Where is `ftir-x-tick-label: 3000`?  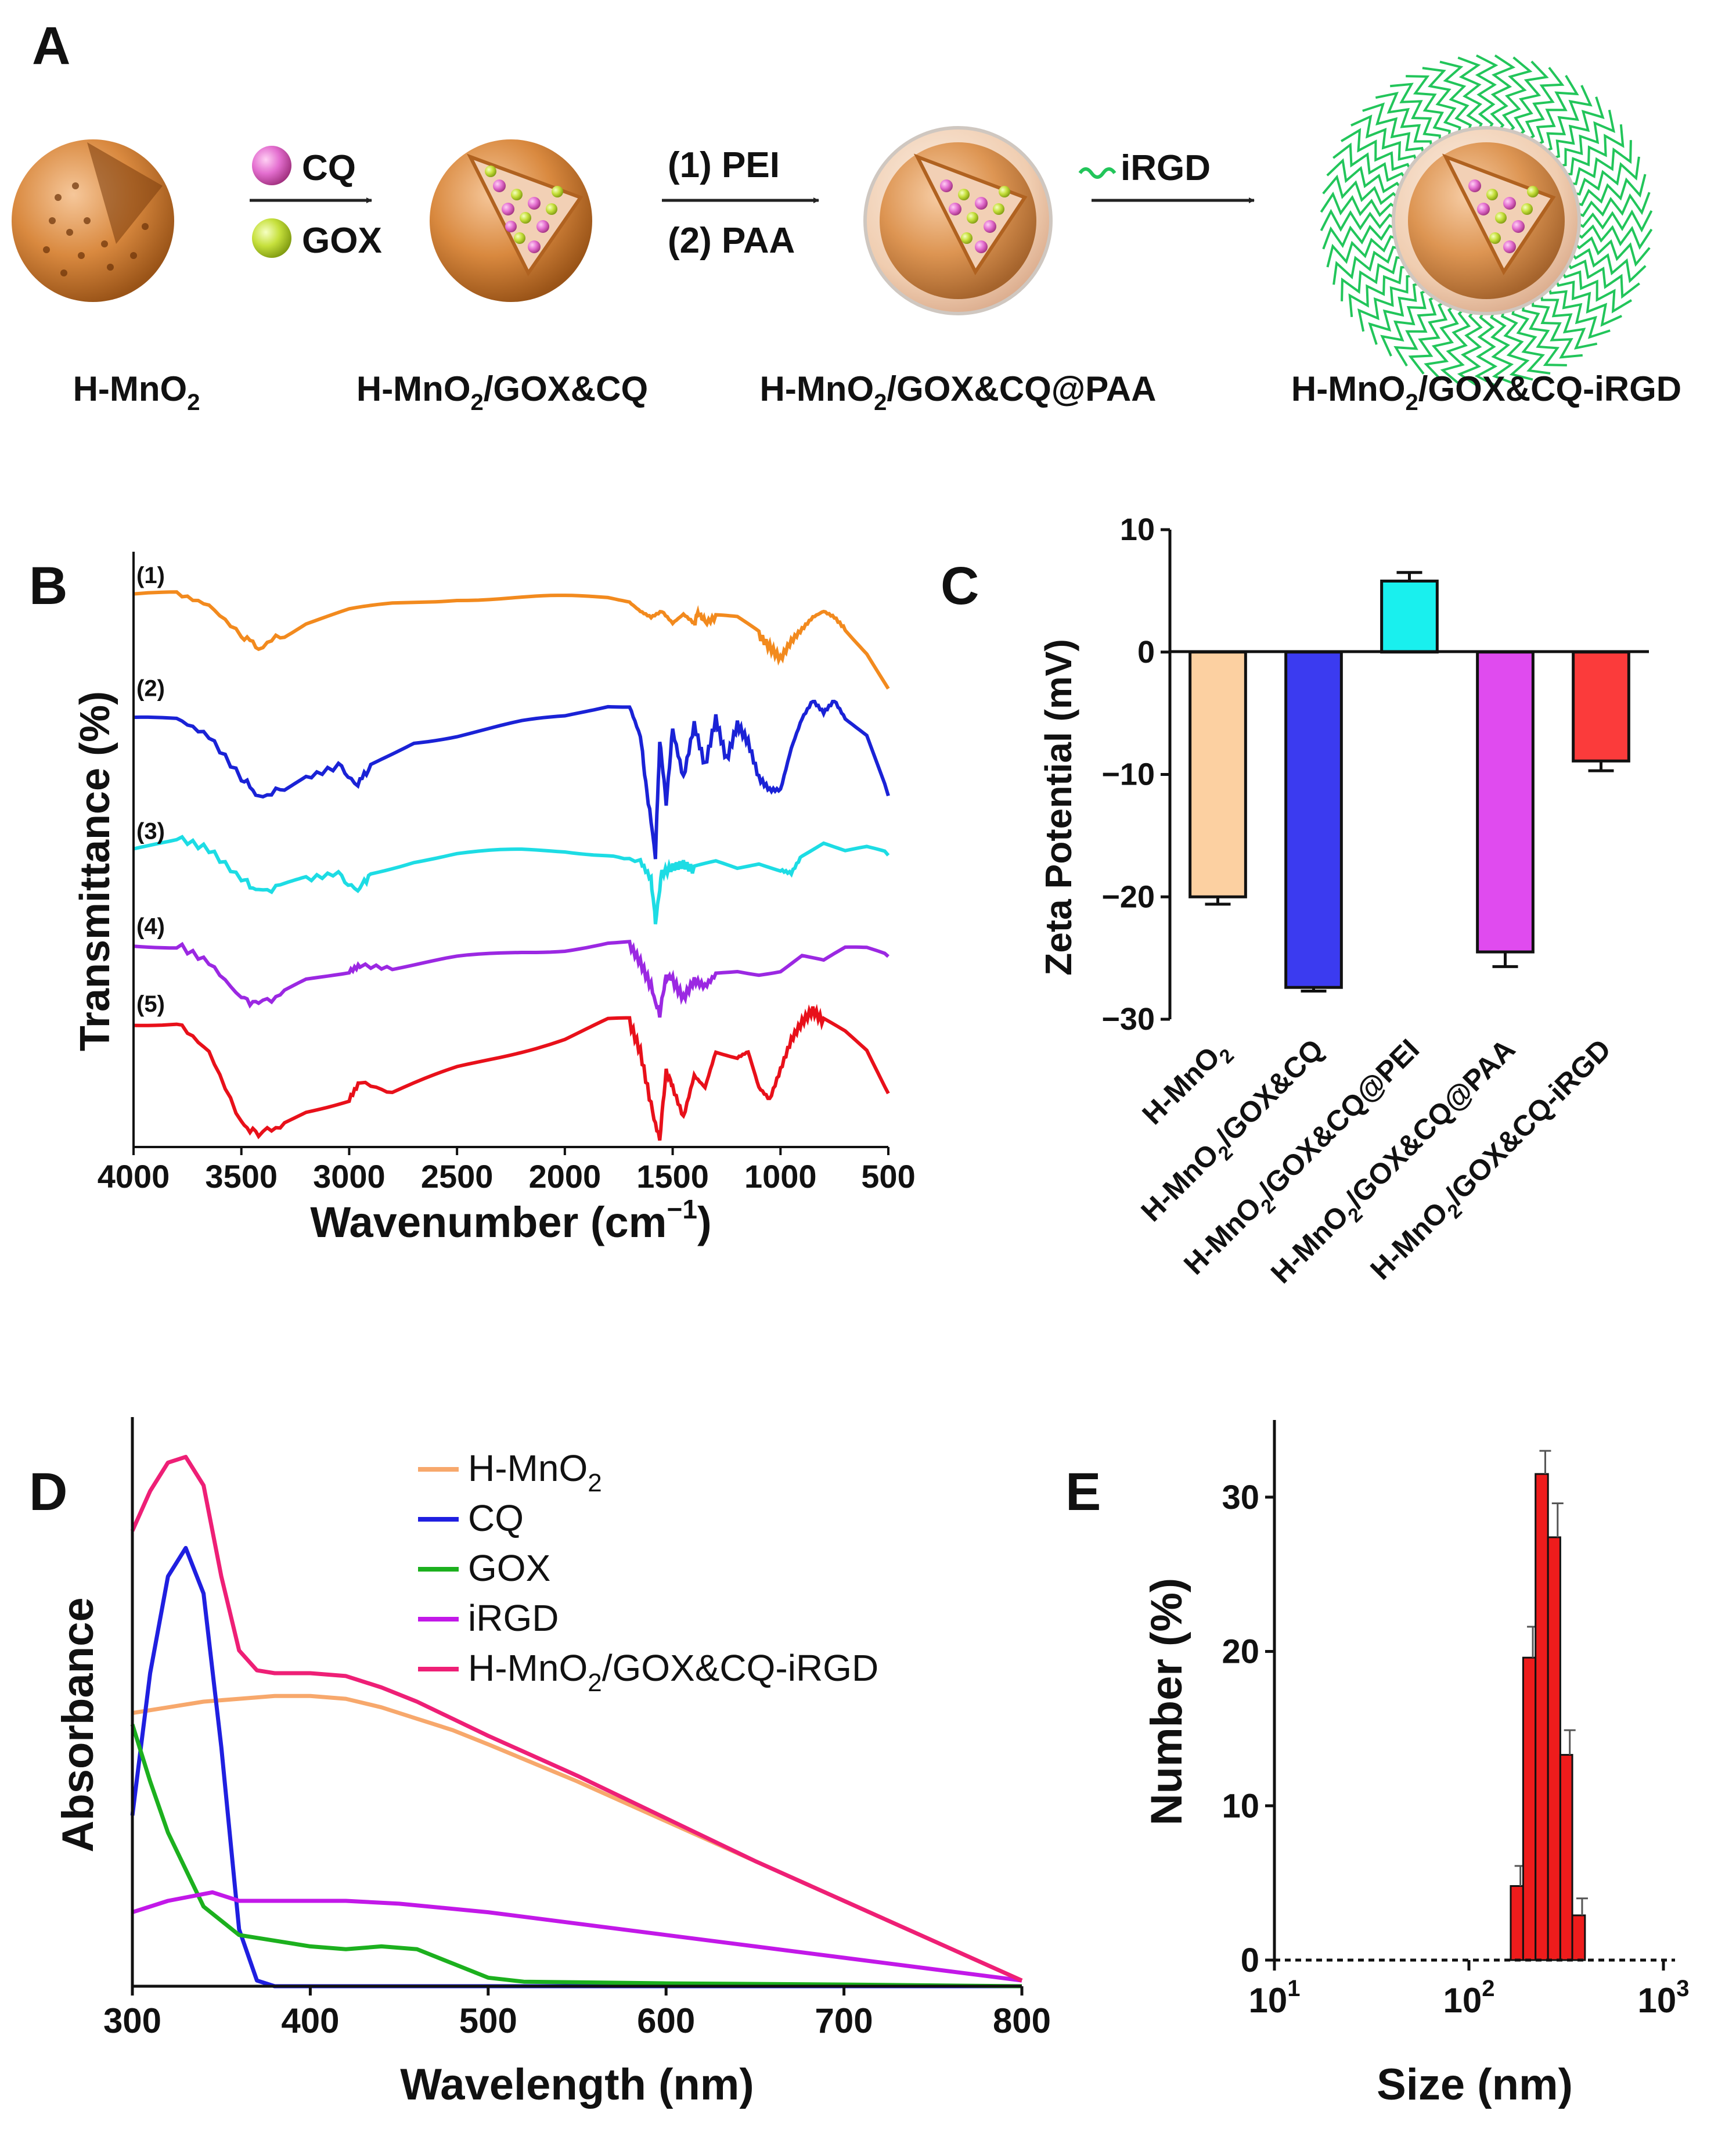 ftir-x-tick-label: 3000 is located at coordinates (349, 1176).